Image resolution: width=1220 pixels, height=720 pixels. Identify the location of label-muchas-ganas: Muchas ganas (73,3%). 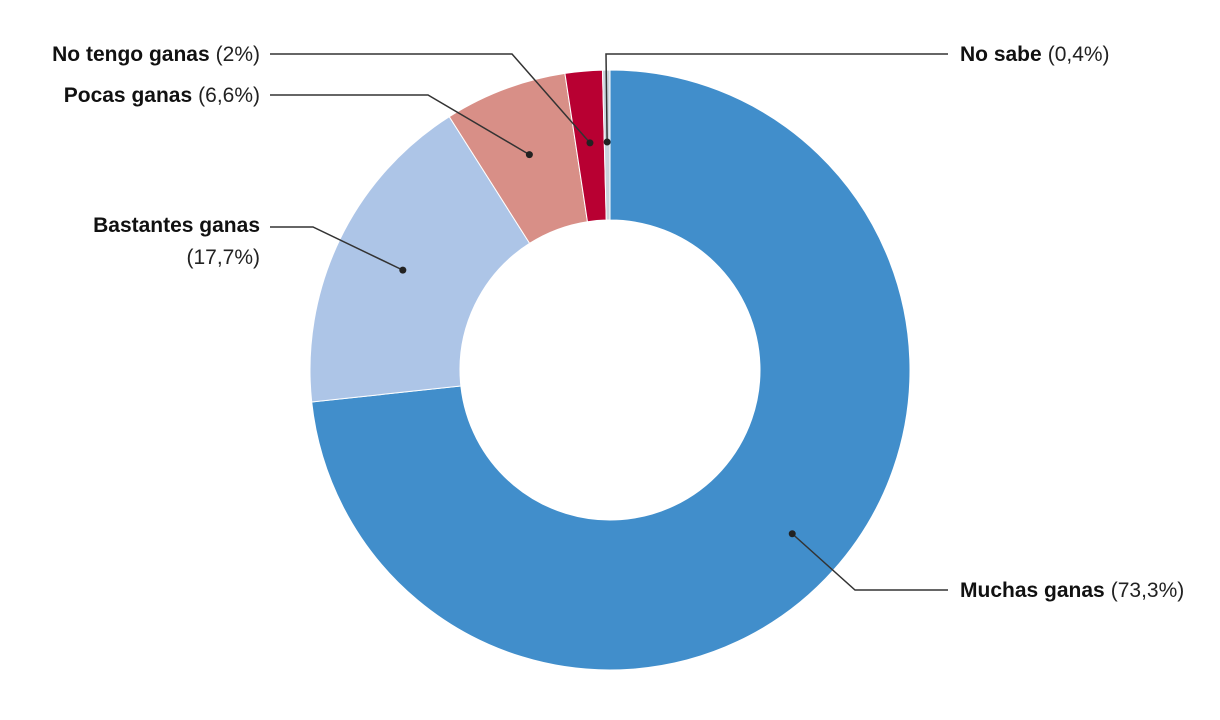
(1072, 590).